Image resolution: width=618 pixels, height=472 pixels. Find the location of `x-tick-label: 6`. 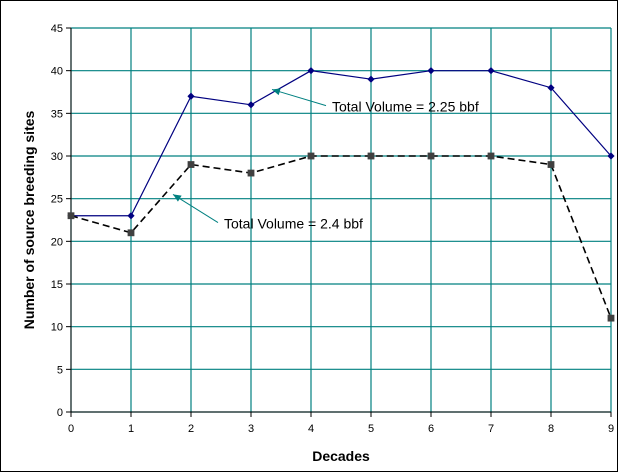

x-tick-label: 6 is located at coordinates (431, 429).